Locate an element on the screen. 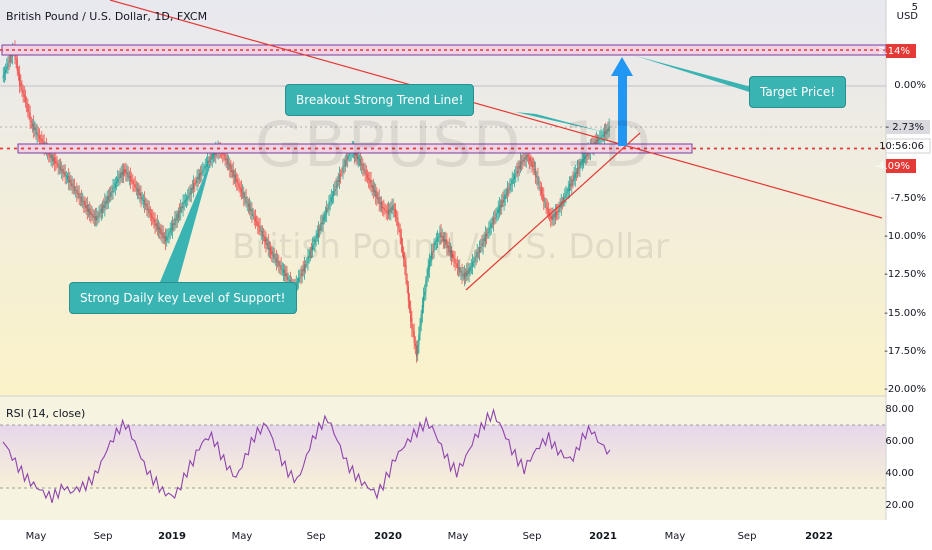  support-zone is located at coordinates (355, 148).